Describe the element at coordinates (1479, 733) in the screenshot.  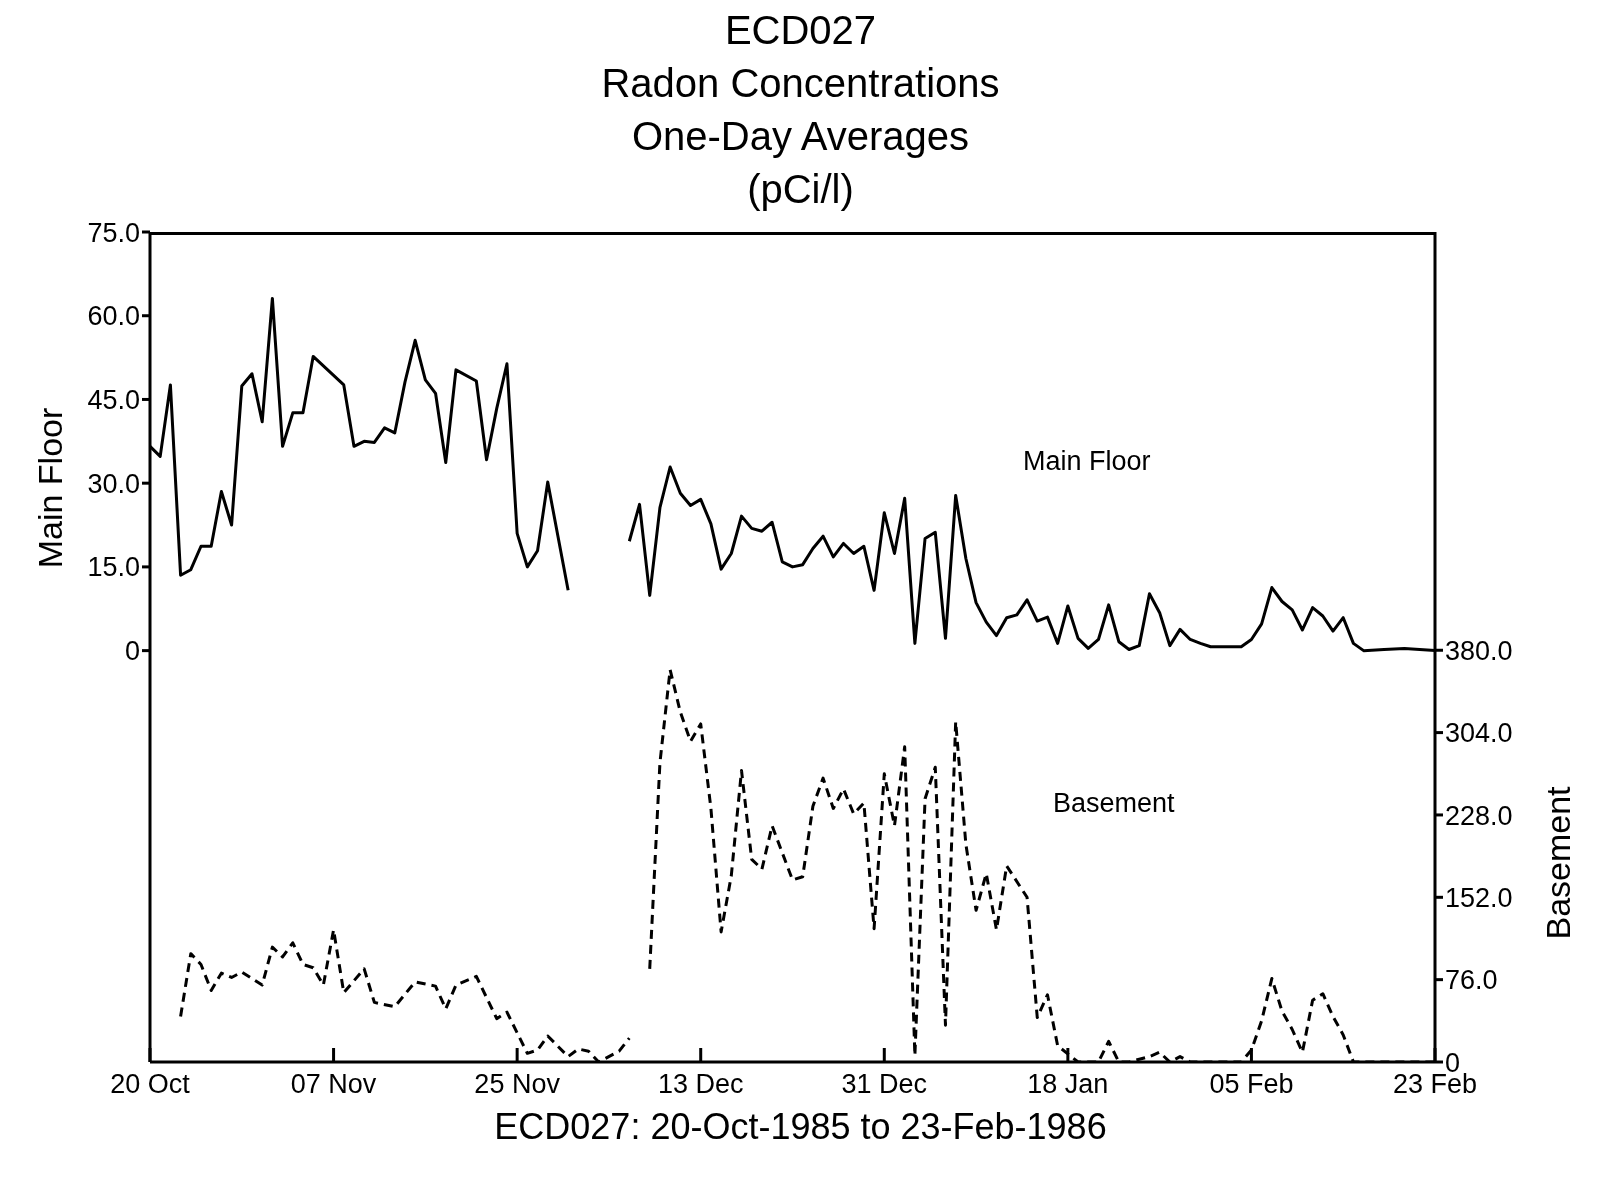
I see `y2-tick-label: 304.0` at that location.